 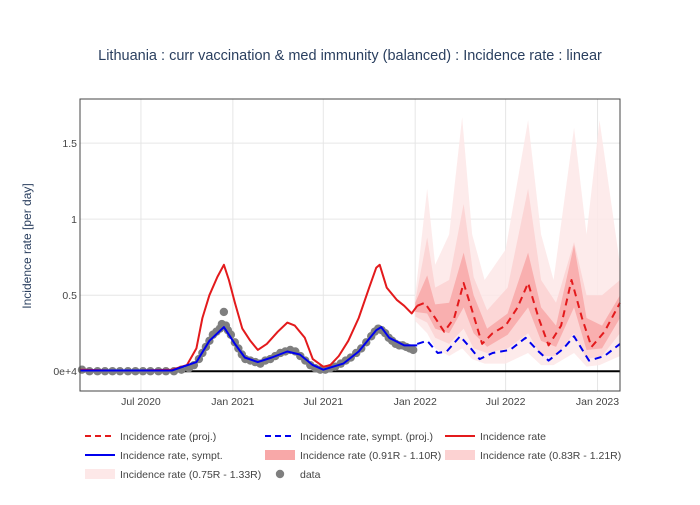 What do you see at coordinates (65, 372) in the screenshot?
I see `y-tick-label-0: 0e+4` at bounding box center [65, 372].